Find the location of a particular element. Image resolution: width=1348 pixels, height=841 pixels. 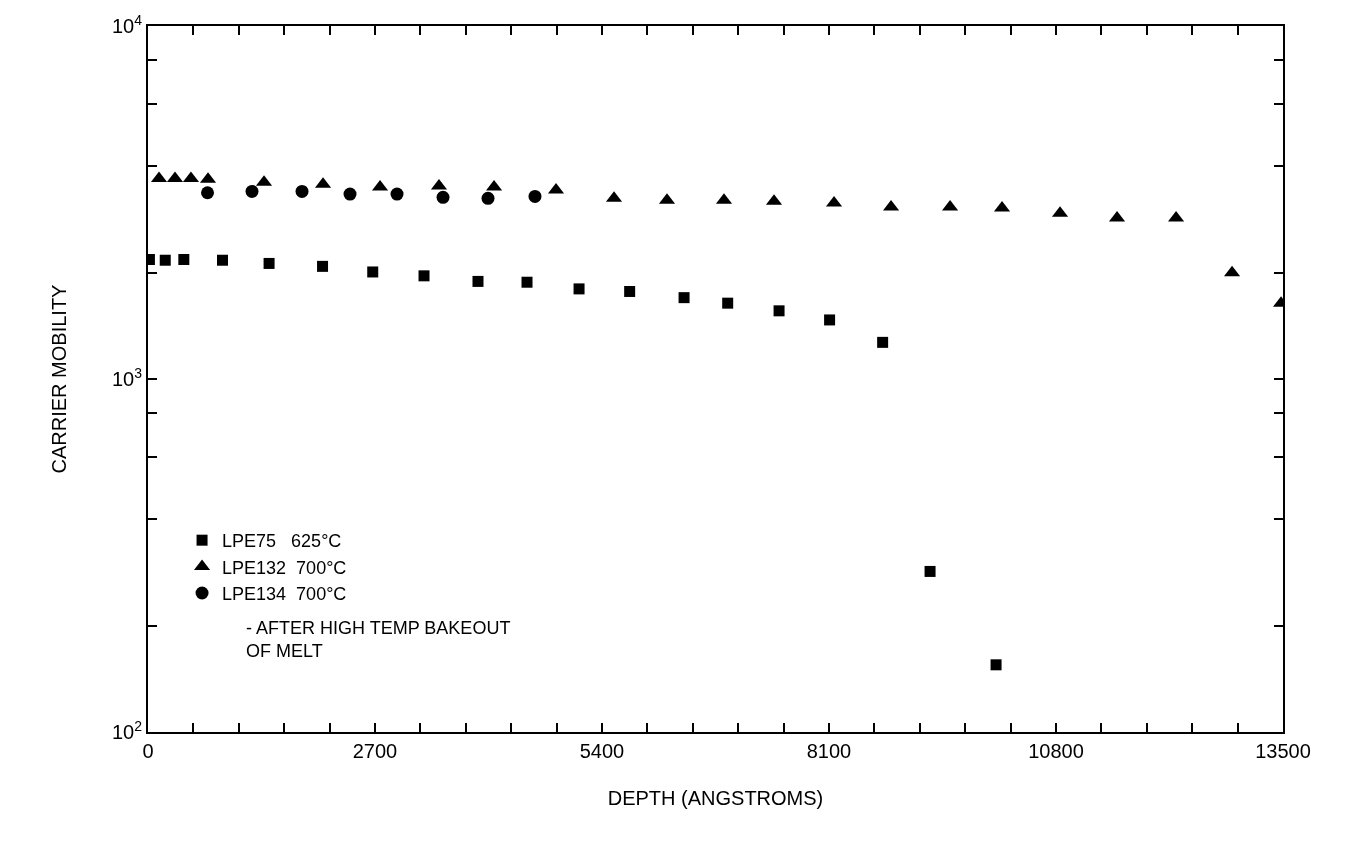

legend-label: LPE75 625°C is located at coordinates (282, 541).